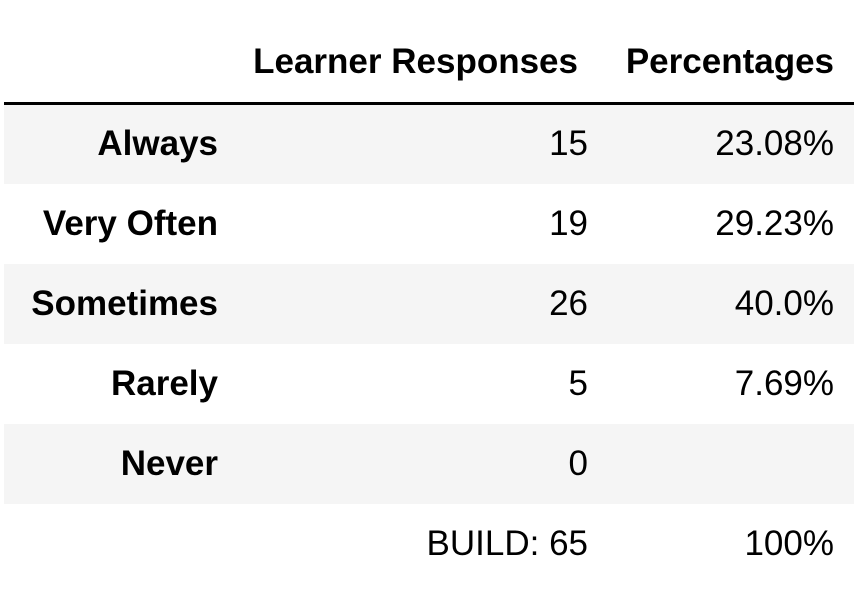  Describe the element at coordinates (774, 144) in the screenshot. I see `percentage-cell: 23.08%` at that location.